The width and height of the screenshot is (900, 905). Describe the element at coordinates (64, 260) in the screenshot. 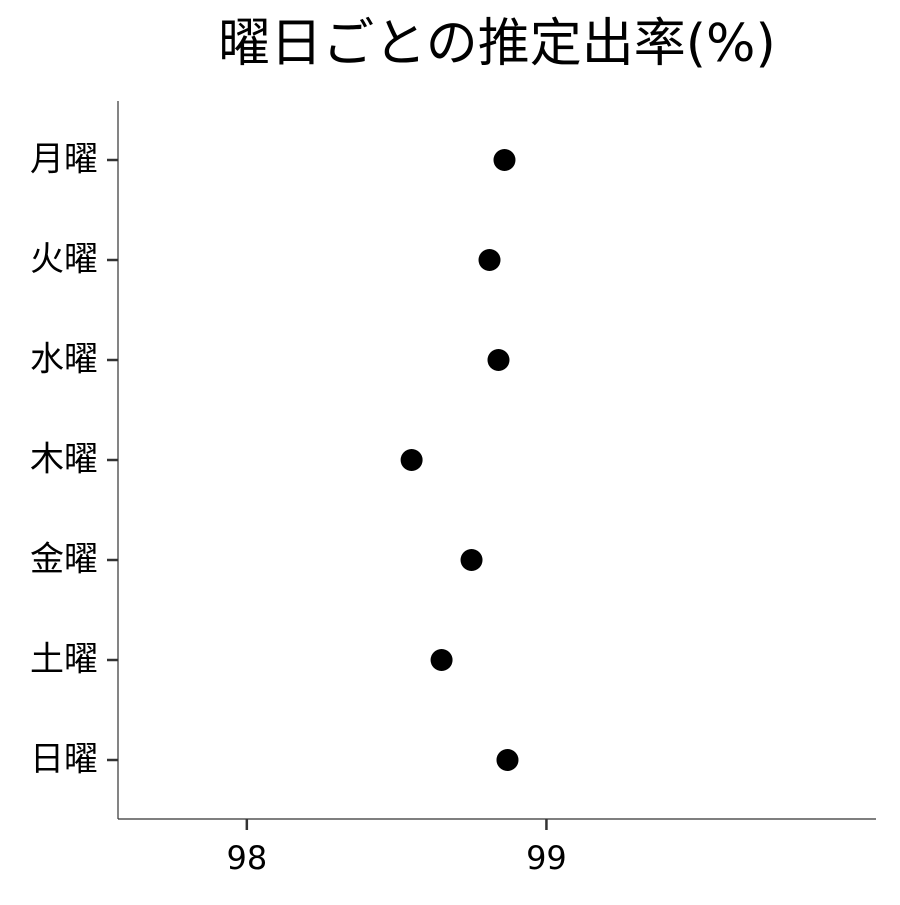

I see `y-tick-label: 火曜` at that location.